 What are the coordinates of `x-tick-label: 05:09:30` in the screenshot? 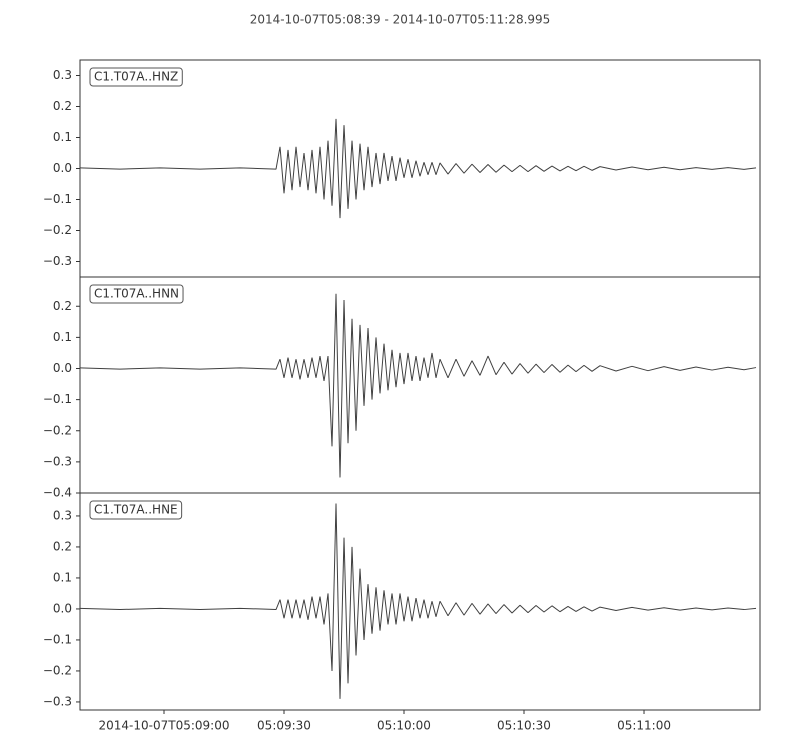 It's located at (284, 726).